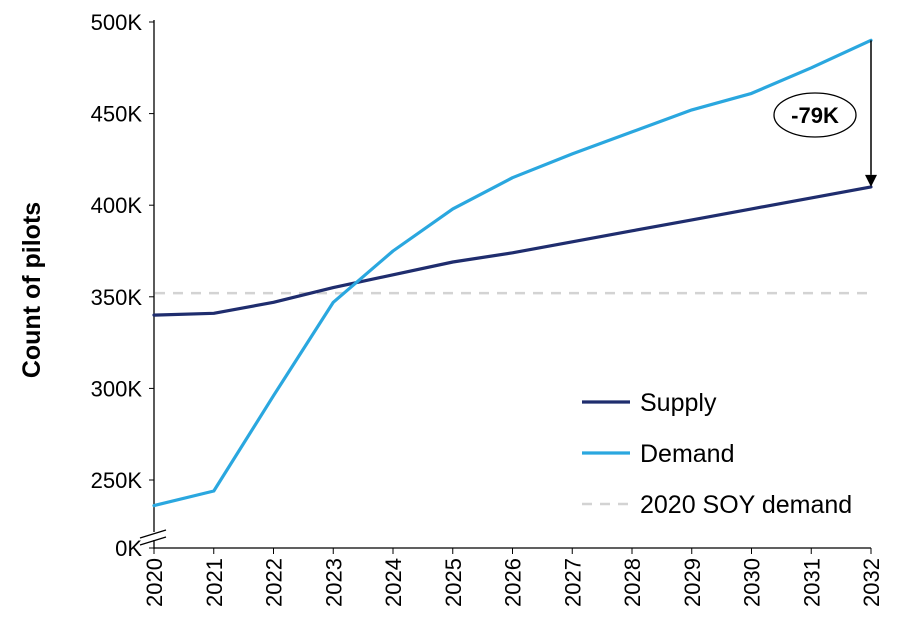 This screenshot has width=909, height=627. What do you see at coordinates (117, 480) in the screenshot?
I see `y-tick-label: 250K` at bounding box center [117, 480].